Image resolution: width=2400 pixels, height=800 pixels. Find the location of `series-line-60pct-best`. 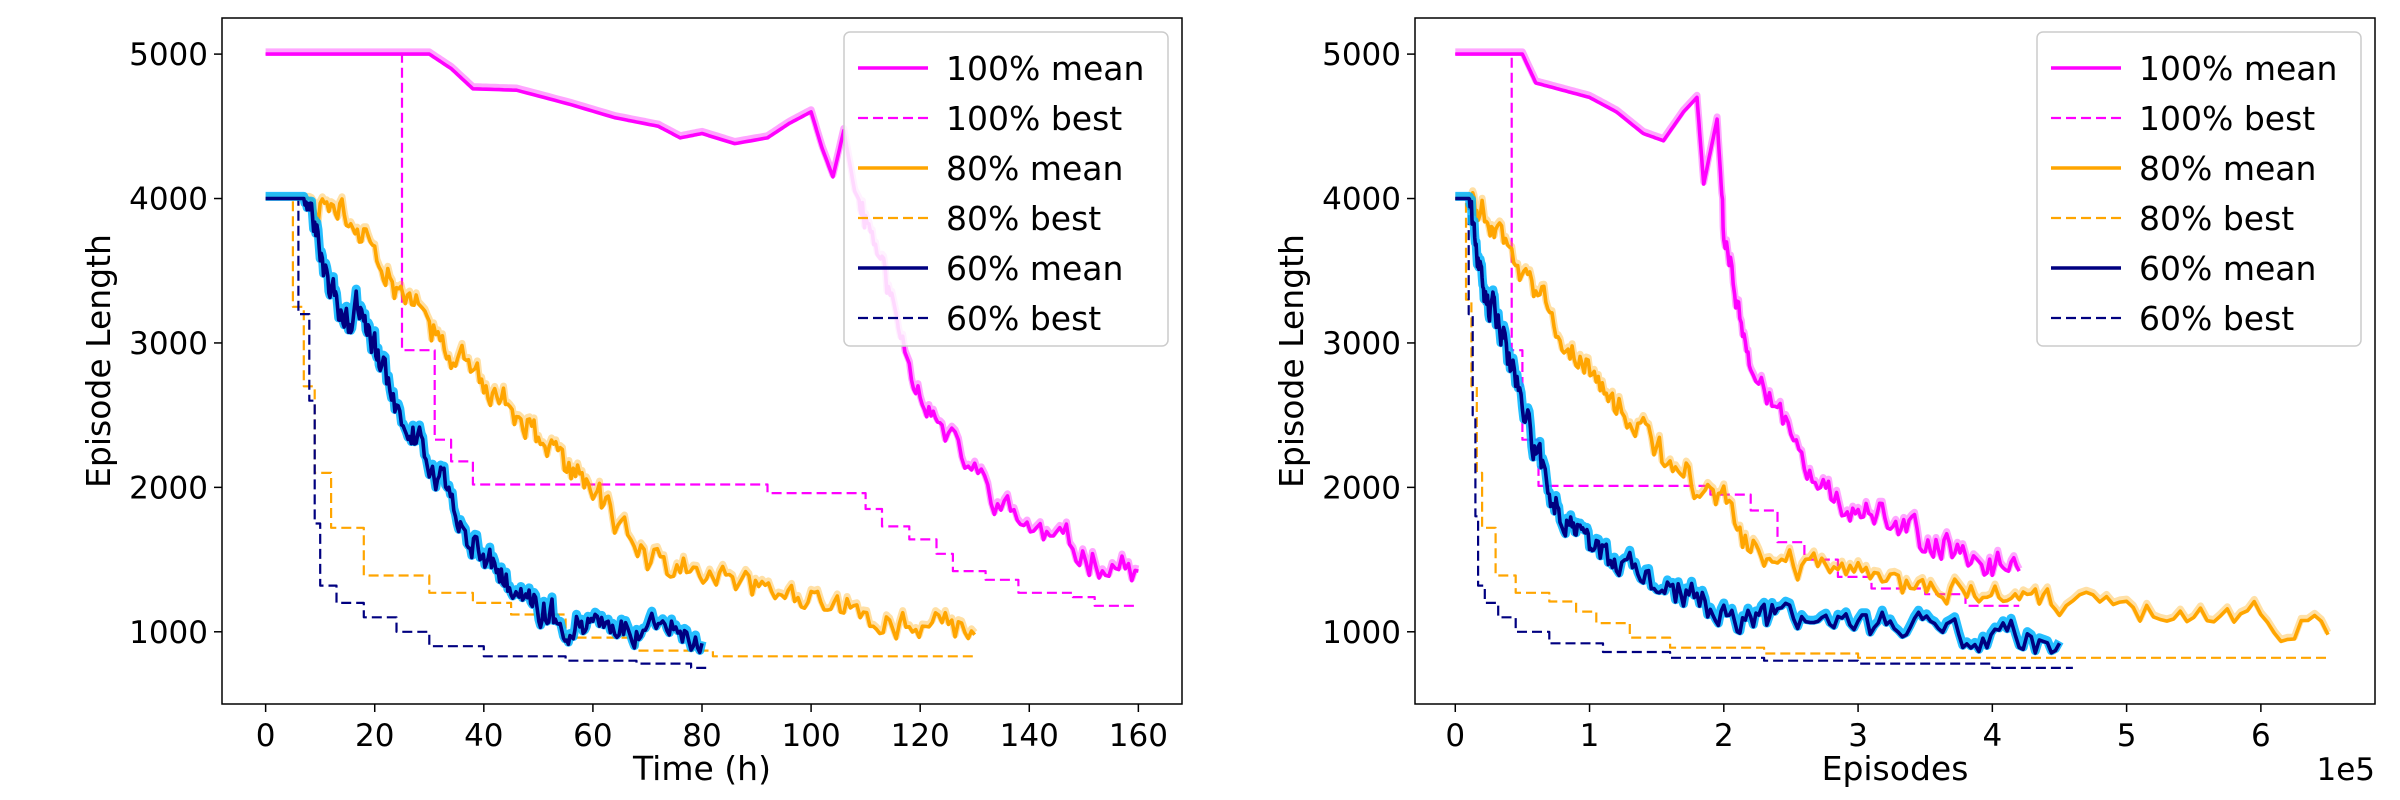

series-line-60pct-best is located at coordinates (486, 433).